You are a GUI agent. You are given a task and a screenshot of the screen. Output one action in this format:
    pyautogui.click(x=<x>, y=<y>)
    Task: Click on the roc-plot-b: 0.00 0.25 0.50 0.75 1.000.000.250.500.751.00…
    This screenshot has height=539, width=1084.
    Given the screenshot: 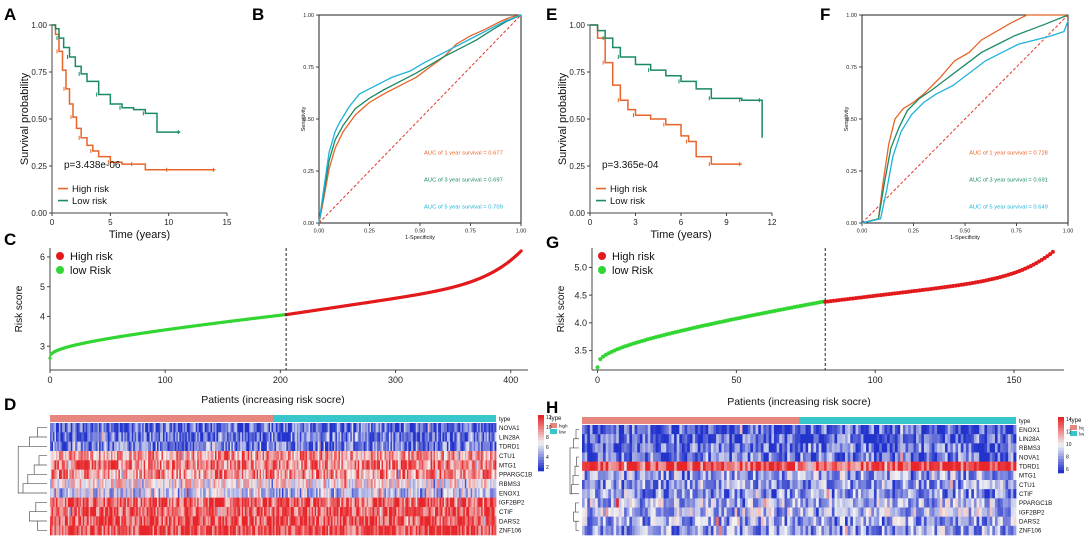 What is the action you would take?
    pyautogui.click(x=413, y=127)
    